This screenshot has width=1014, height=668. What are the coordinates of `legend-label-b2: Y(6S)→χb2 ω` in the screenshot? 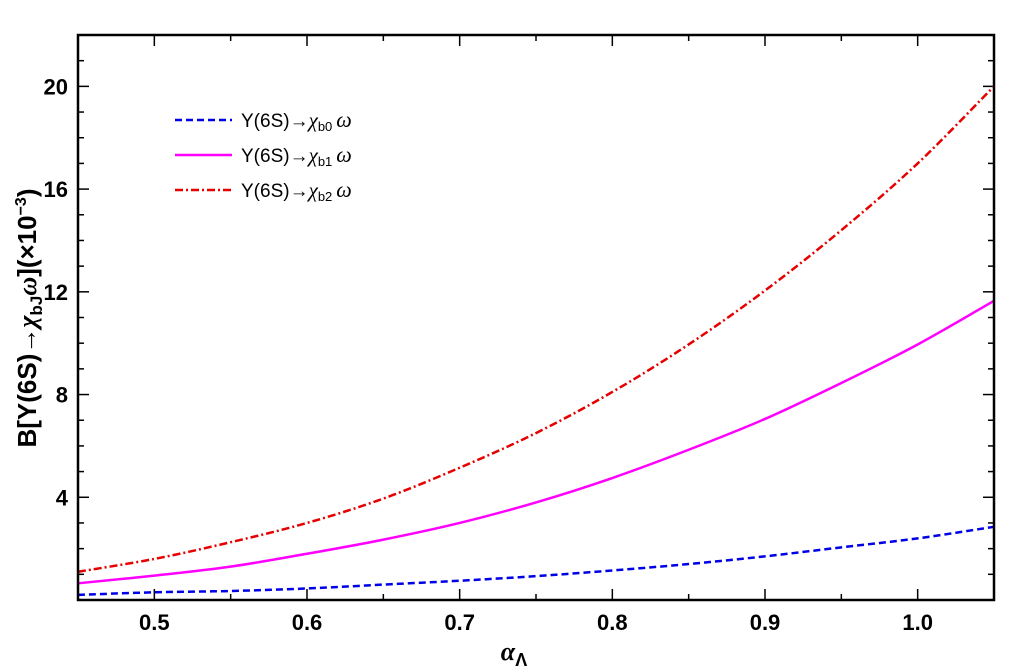 It's located at (296, 190).